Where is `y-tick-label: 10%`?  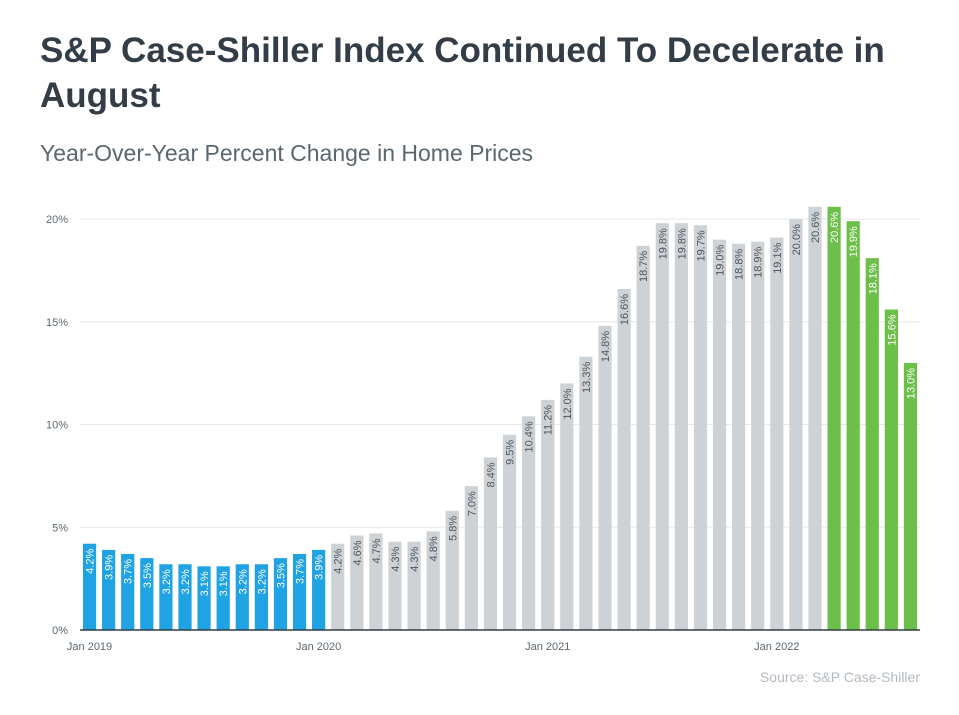 y-tick-label: 10% is located at coordinates (57, 426).